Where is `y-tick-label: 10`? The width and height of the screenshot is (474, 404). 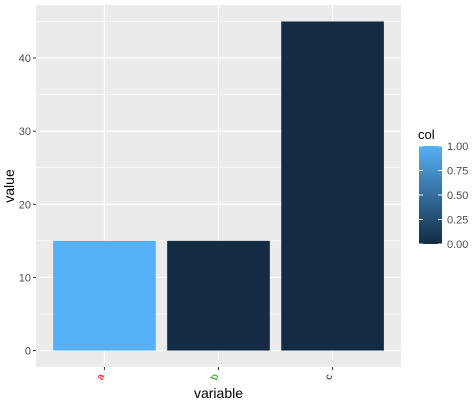 y-tick-label: 10 is located at coordinates (25, 278).